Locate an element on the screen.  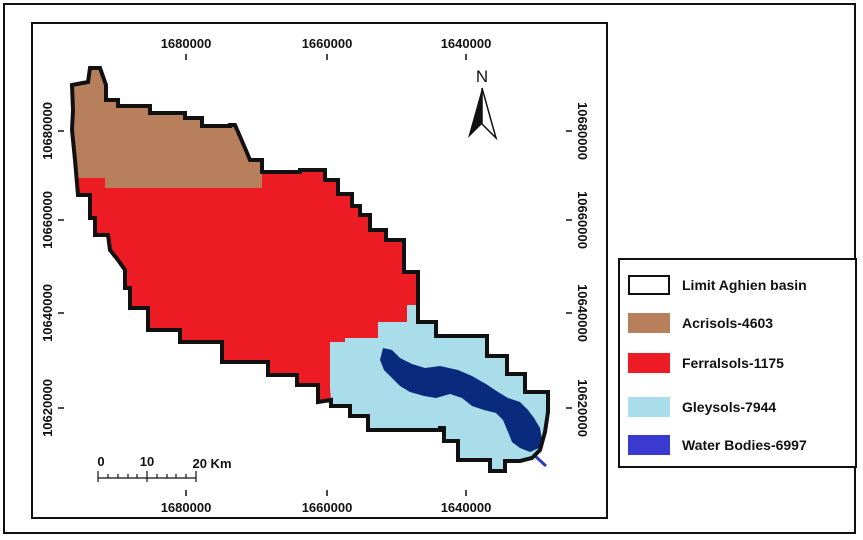
north-label: N is located at coordinates (482, 76).